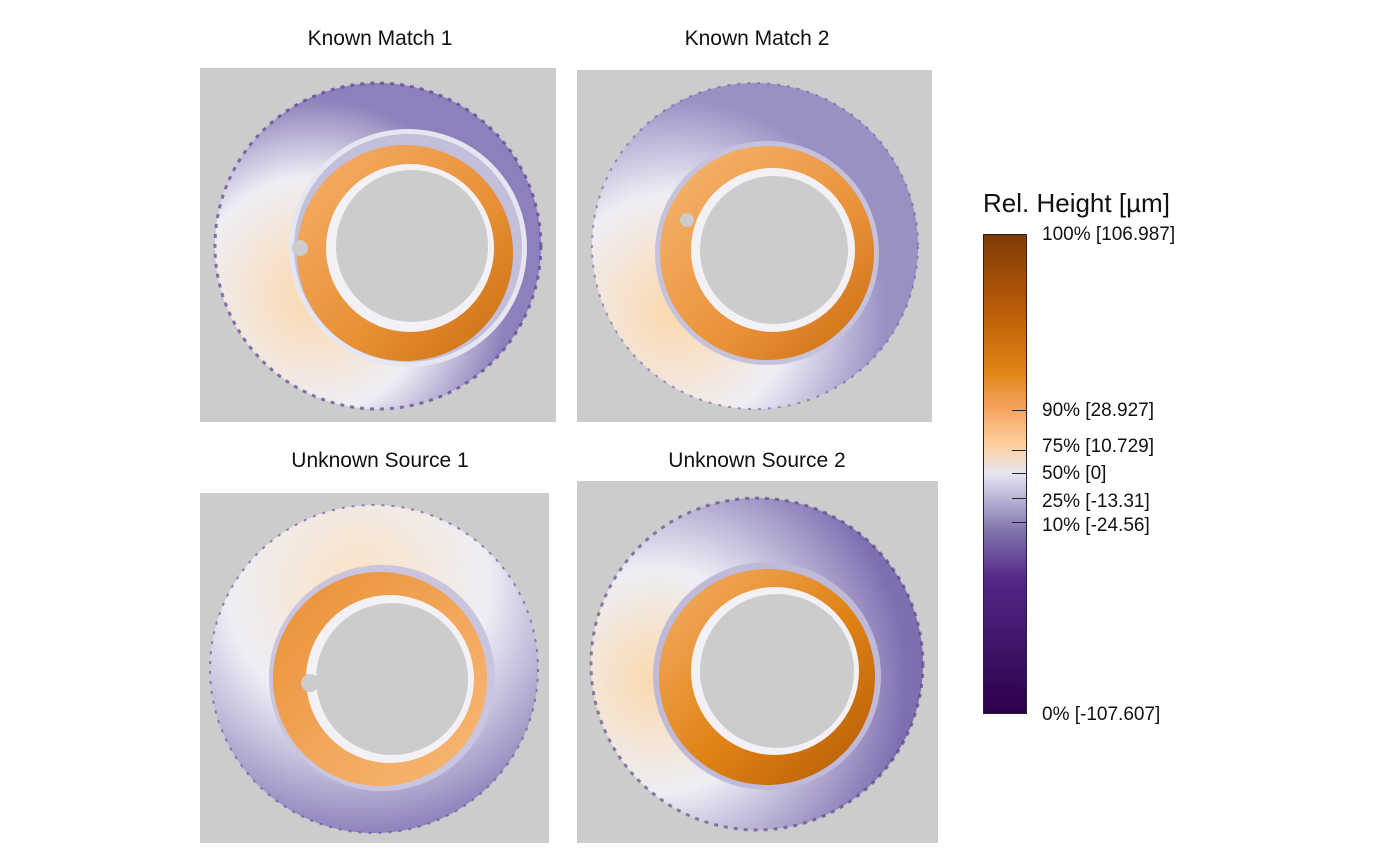  What do you see at coordinates (757, 460) in the screenshot?
I see `panel-title-unknown-source-2: Unknown Source 2` at bounding box center [757, 460].